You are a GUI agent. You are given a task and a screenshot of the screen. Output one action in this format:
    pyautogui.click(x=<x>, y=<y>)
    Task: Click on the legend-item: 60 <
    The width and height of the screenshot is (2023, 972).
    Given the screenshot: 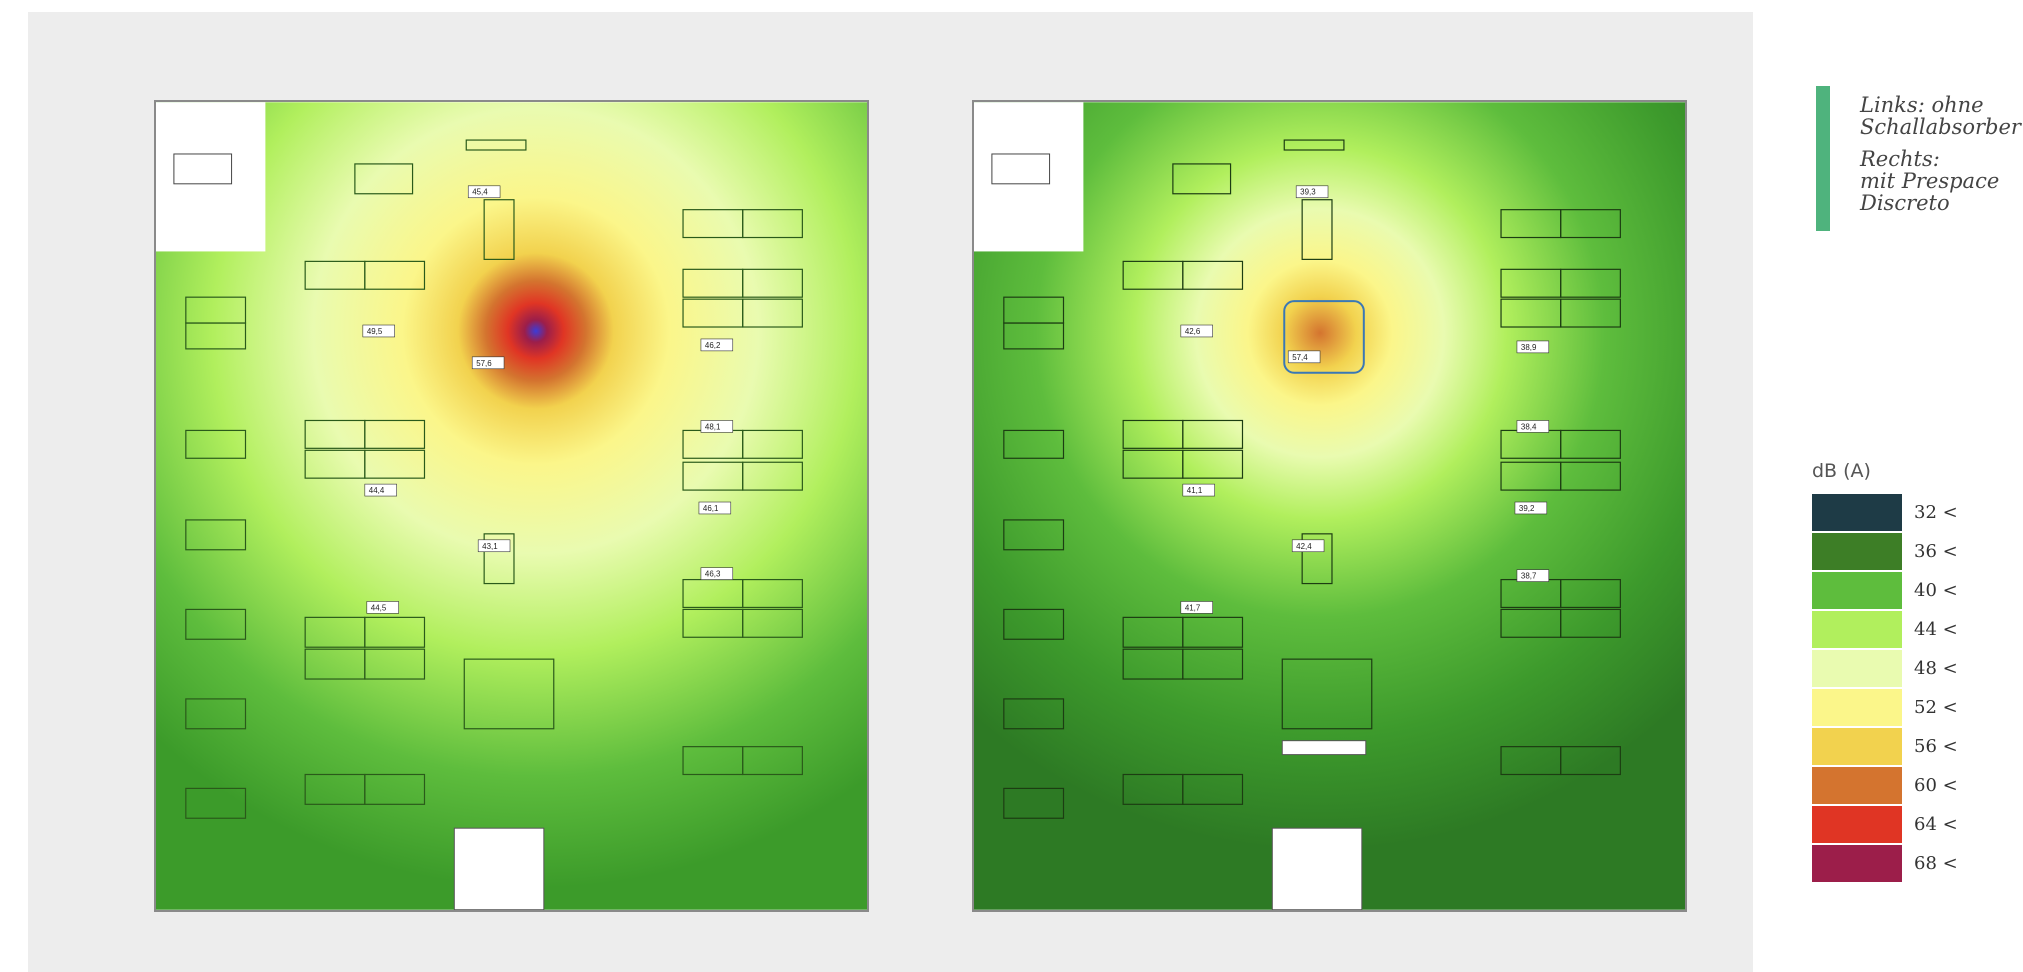 What is the action you would take?
    pyautogui.click(x=1912, y=785)
    